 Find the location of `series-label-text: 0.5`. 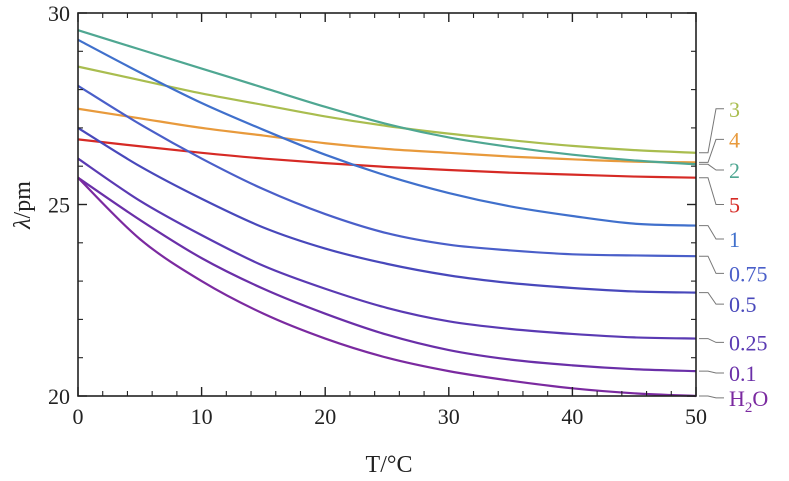

series-label-text: 0.5 is located at coordinates (743, 304).